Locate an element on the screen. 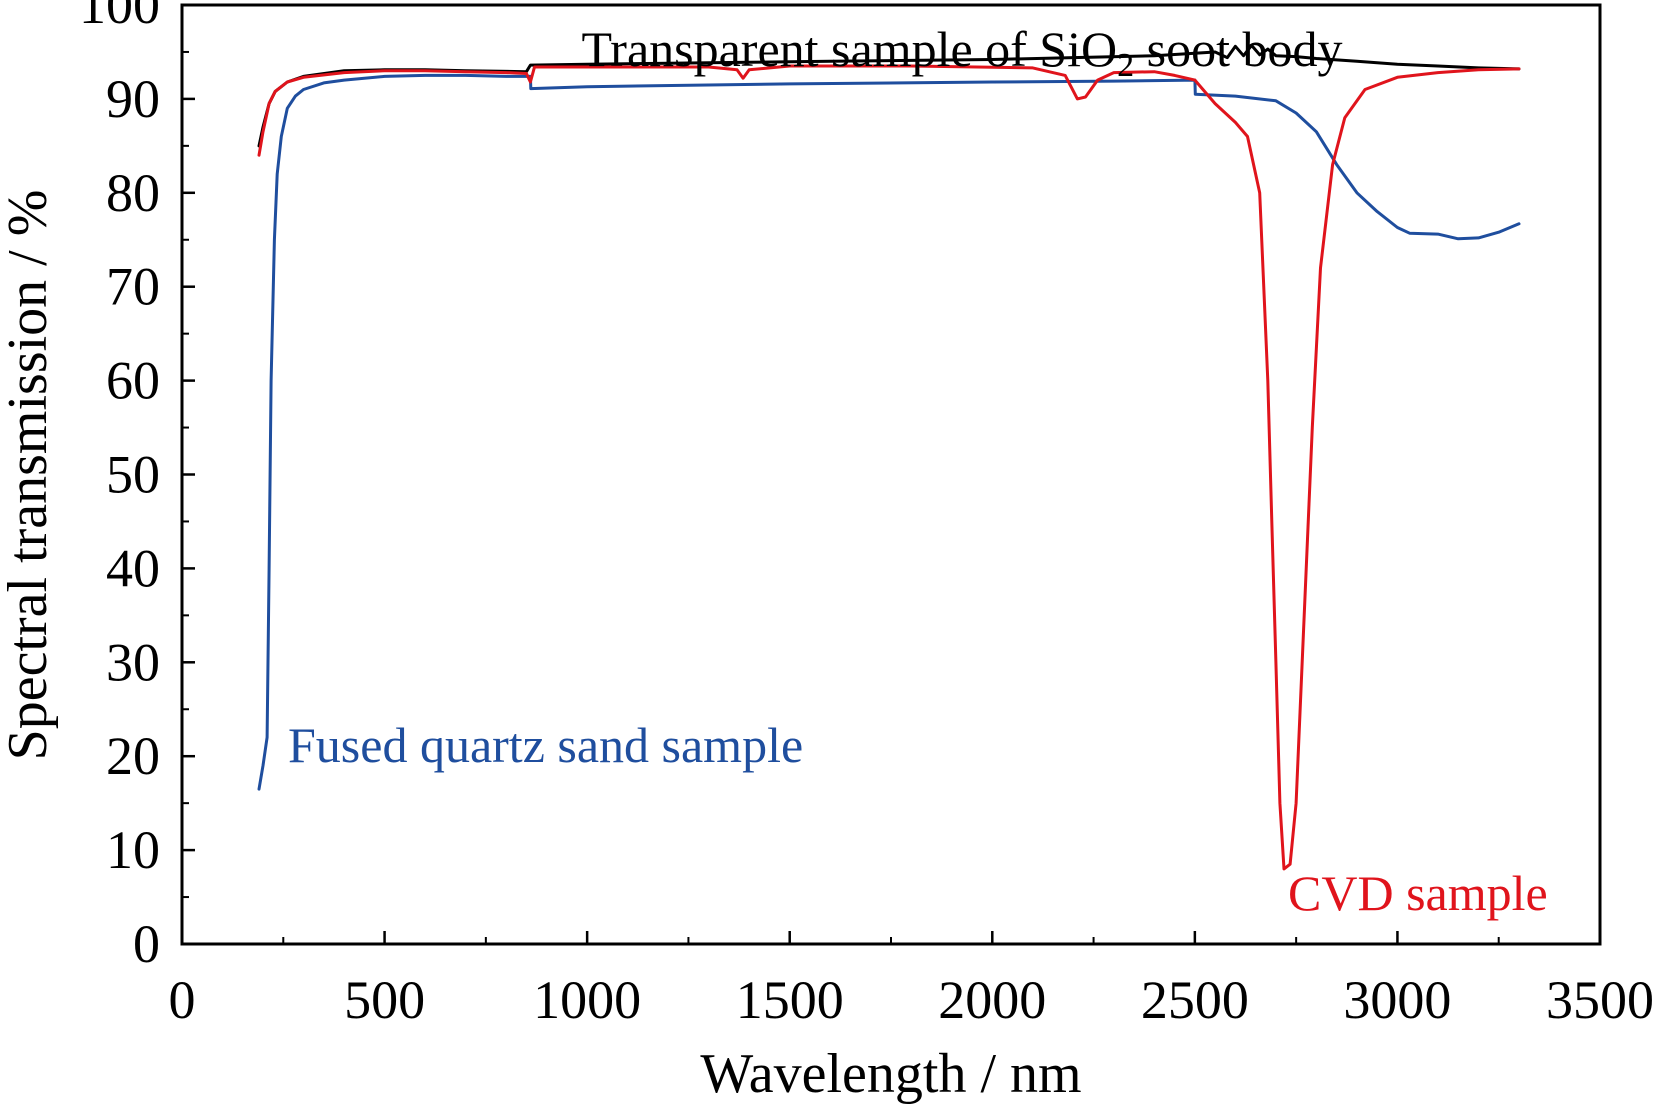 This screenshot has height=1107, width=1659. y-tick-label: 100 is located at coordinates (119, 17).